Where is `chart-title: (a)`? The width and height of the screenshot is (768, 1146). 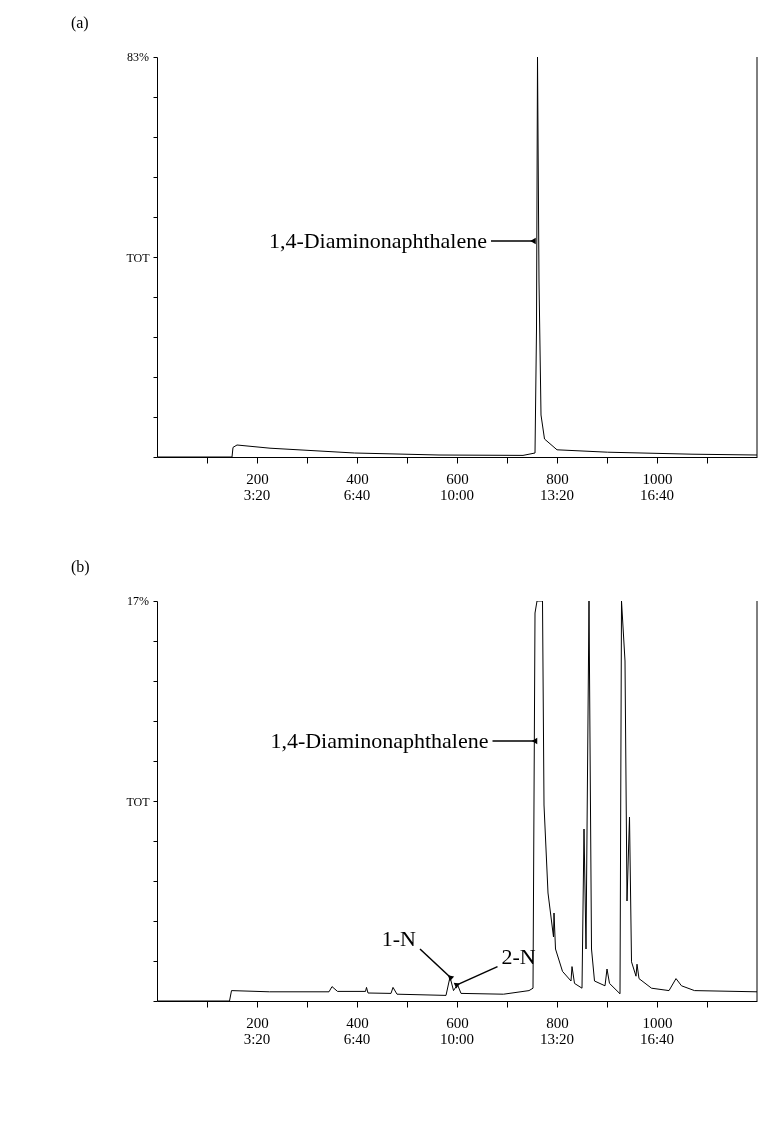 chart-title: (a) is located at coordinates (79, 23).